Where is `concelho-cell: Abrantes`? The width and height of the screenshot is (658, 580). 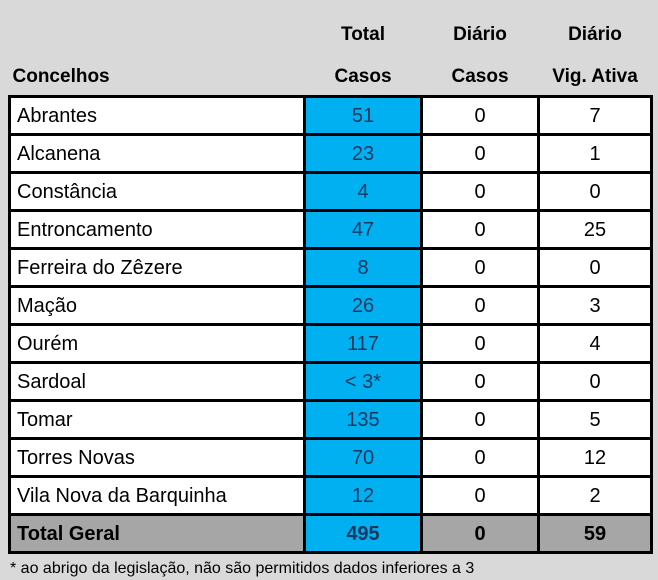
concelho-cell: Abrantes is located at coordinates (157, 115).